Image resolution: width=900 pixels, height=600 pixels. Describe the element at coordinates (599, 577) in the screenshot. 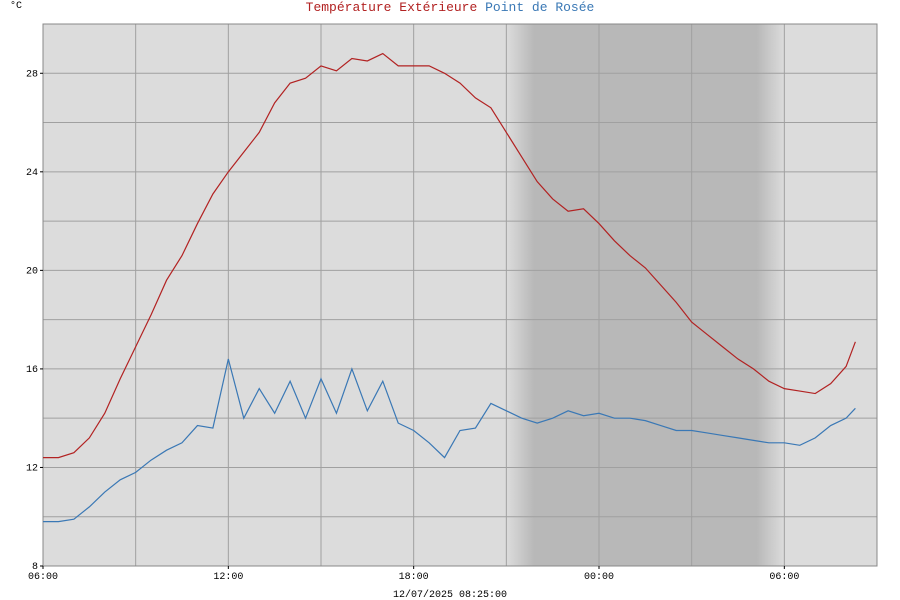

I see `x-tick-label: 00:00` at that location.